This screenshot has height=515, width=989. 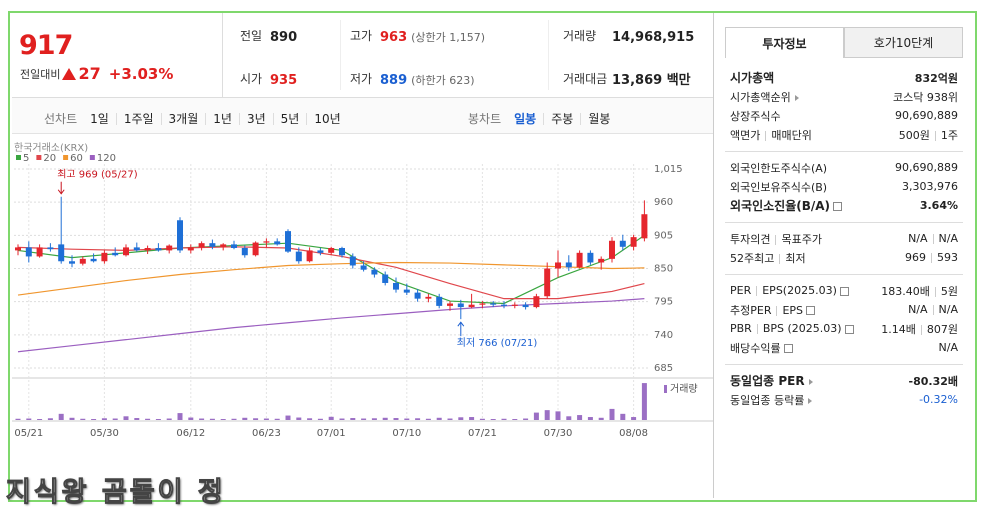 What do you see at coordinates (49, 158) in the screenshot?
I see `legend-label: 20` at bounding box center [49, 158].